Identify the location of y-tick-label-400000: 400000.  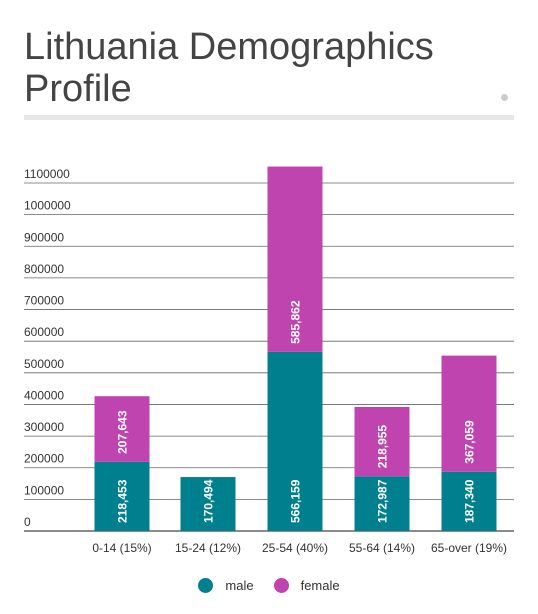
(44, 395).